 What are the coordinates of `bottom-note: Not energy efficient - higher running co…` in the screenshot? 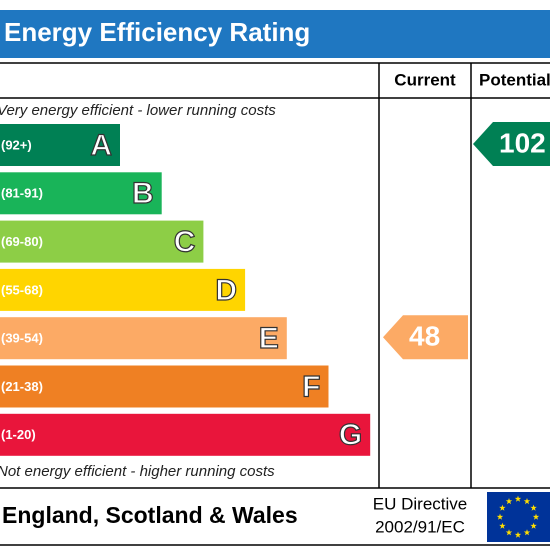 It's located at (137, 471).